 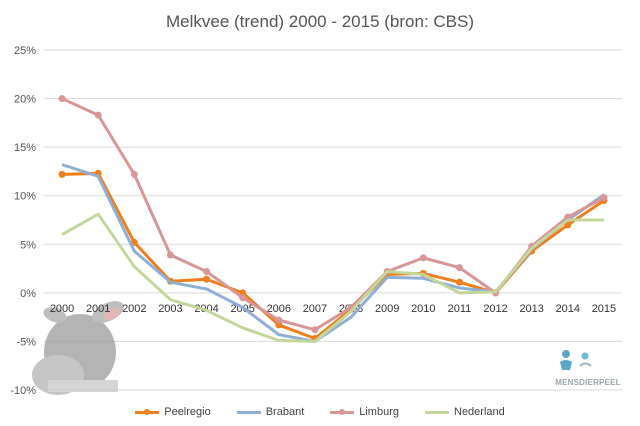 I want to click on y-tick-label: 20%, so click(x=25, y=100).